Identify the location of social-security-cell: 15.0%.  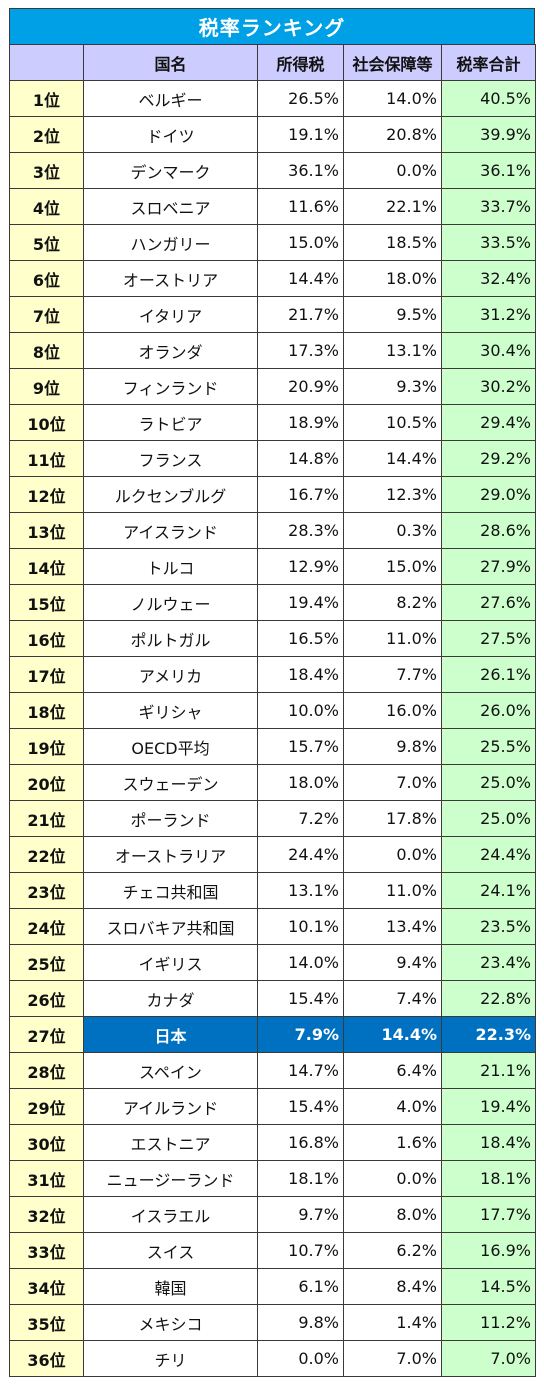
(392, 566).